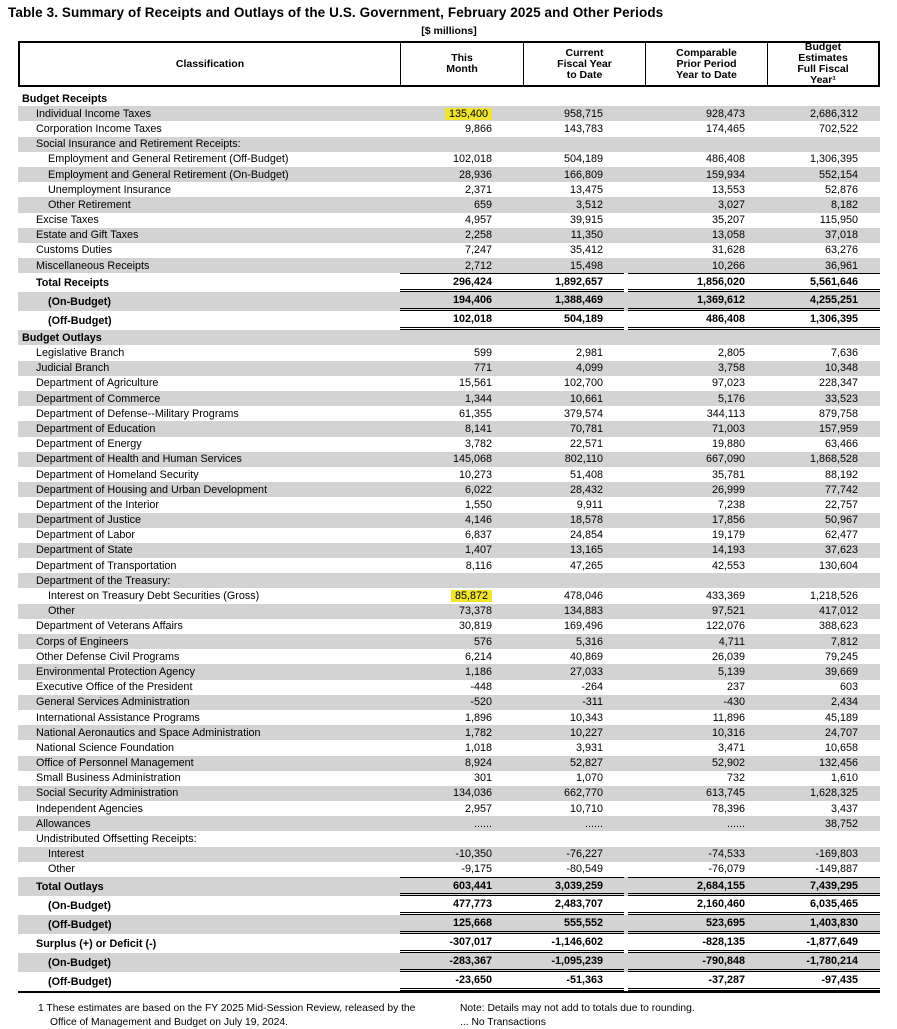 This screenshot has width=897, height=1029. I want to click on table-row: Interest-10,350-76,227-74,533-169,803, so click(449, 854).